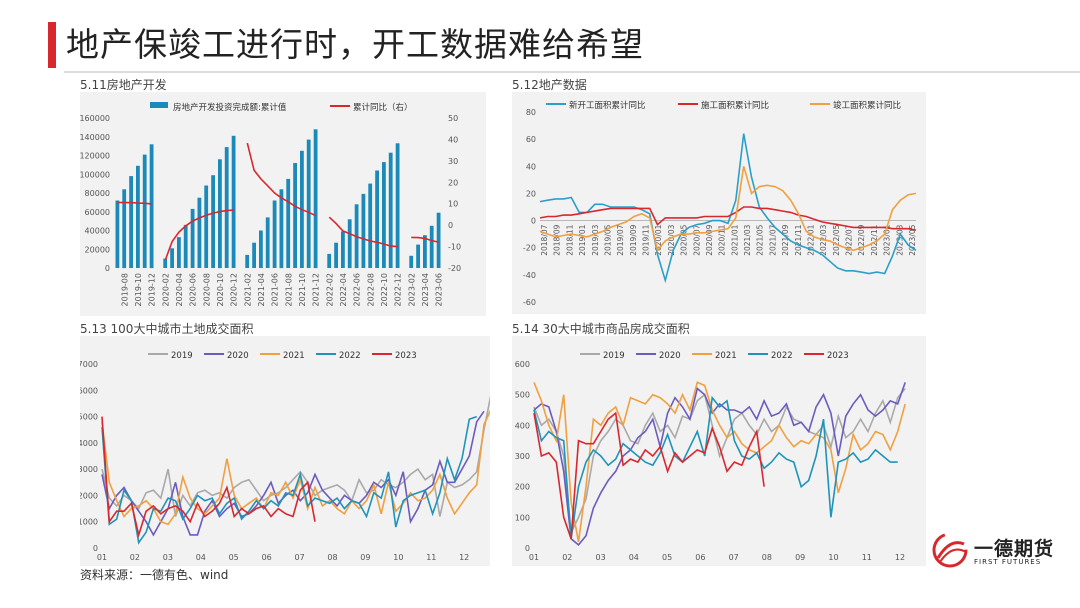 This screenshot has width=1080, height=608. What do you see at coordinates (522, 517) in the screenshot?
I see `y-tick-label: 100` at bounding box center [522, 517].